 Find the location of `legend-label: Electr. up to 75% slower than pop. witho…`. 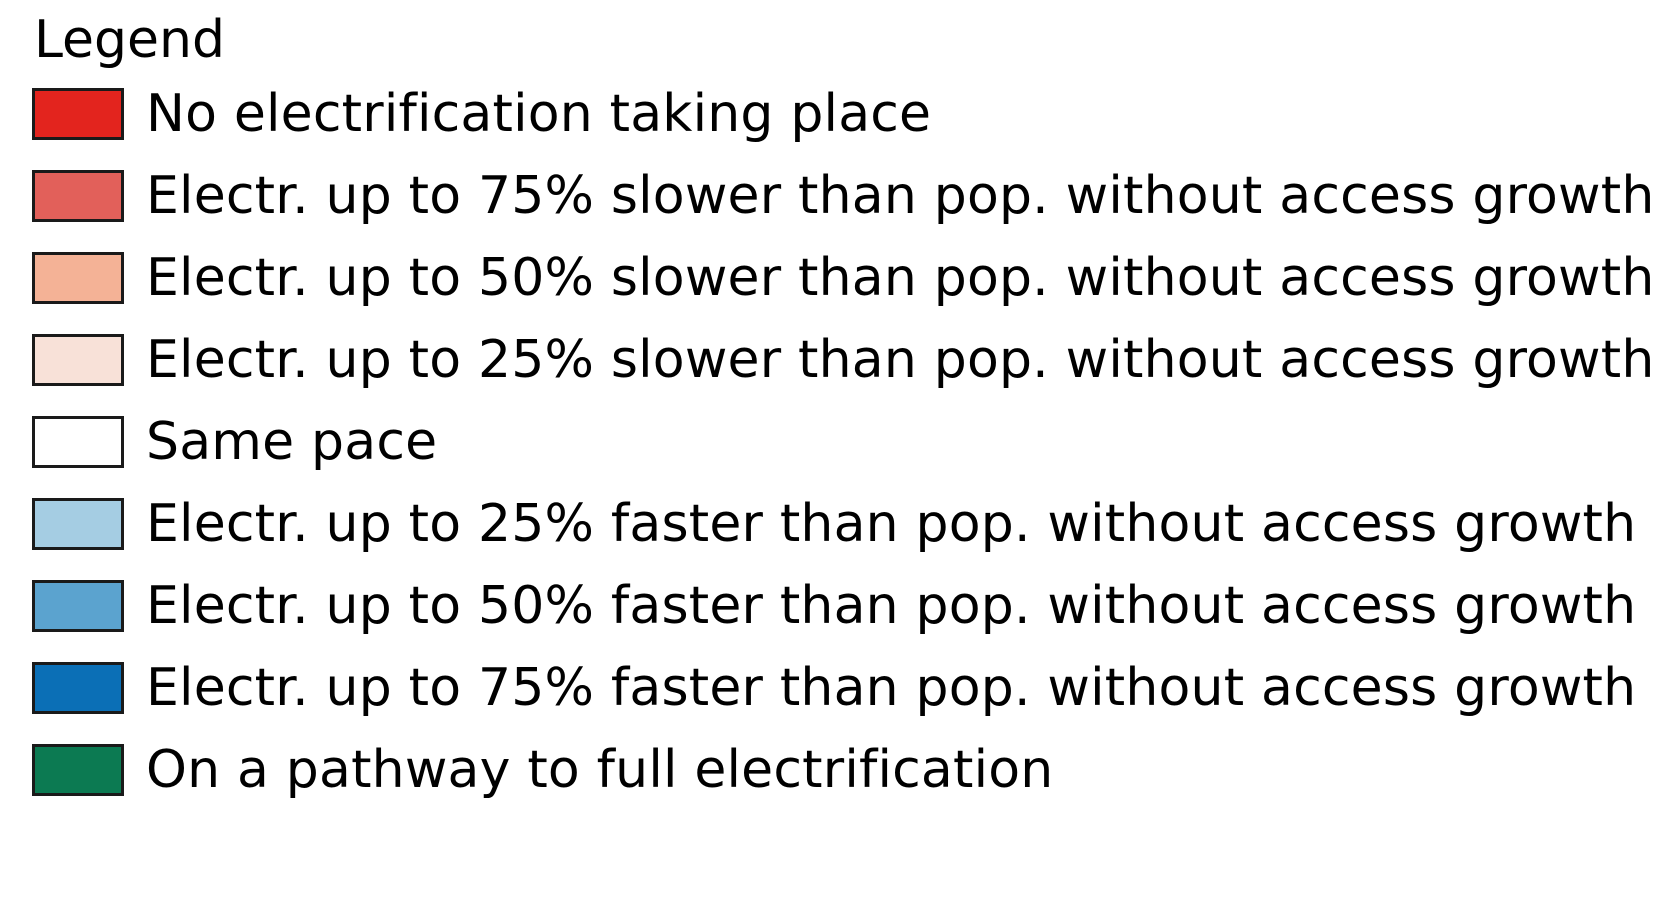

legend-label: Electr. up to 75% slower than pop. witho… is located at coordinates (900, 196).